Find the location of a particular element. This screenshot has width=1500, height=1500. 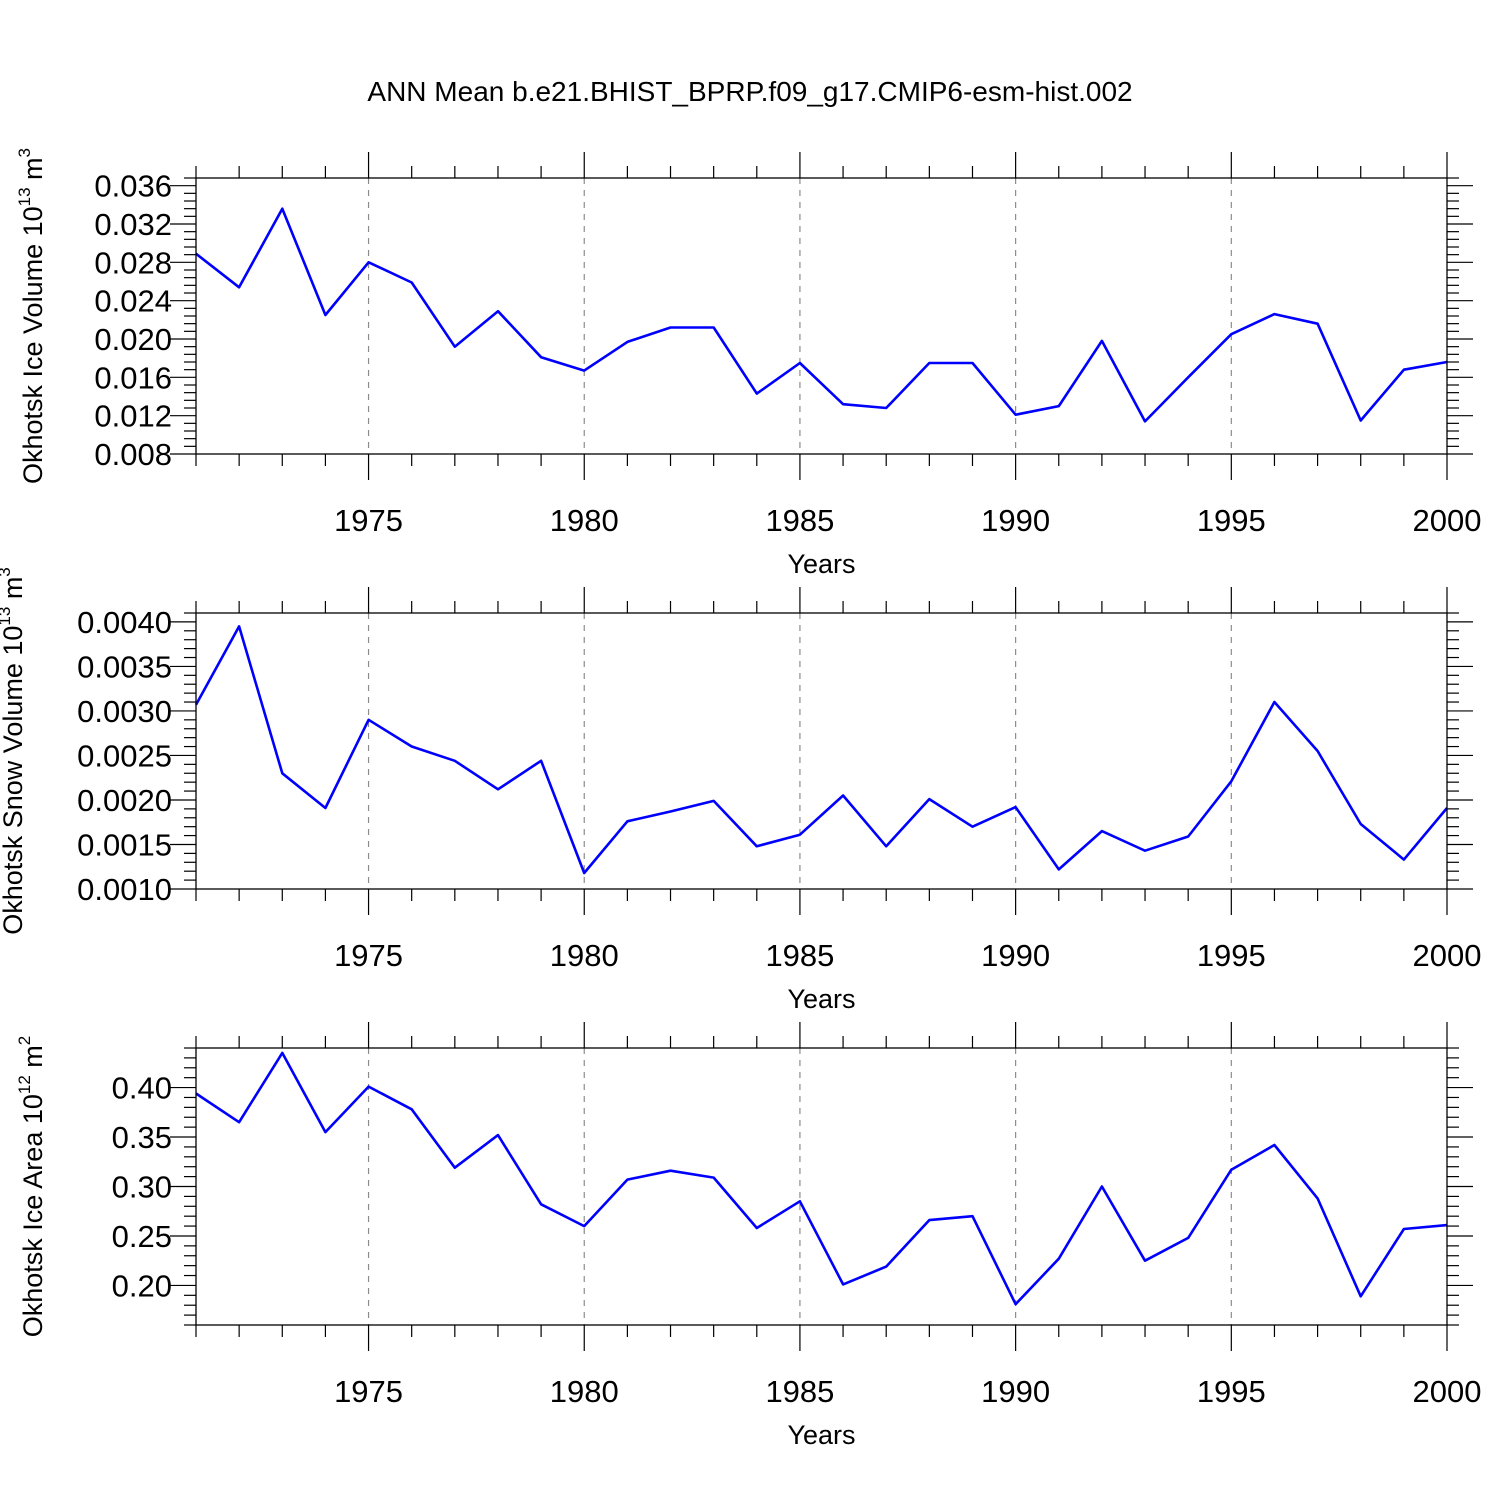

y-tick-label: 0.028 is located at coordinates (133, 262).